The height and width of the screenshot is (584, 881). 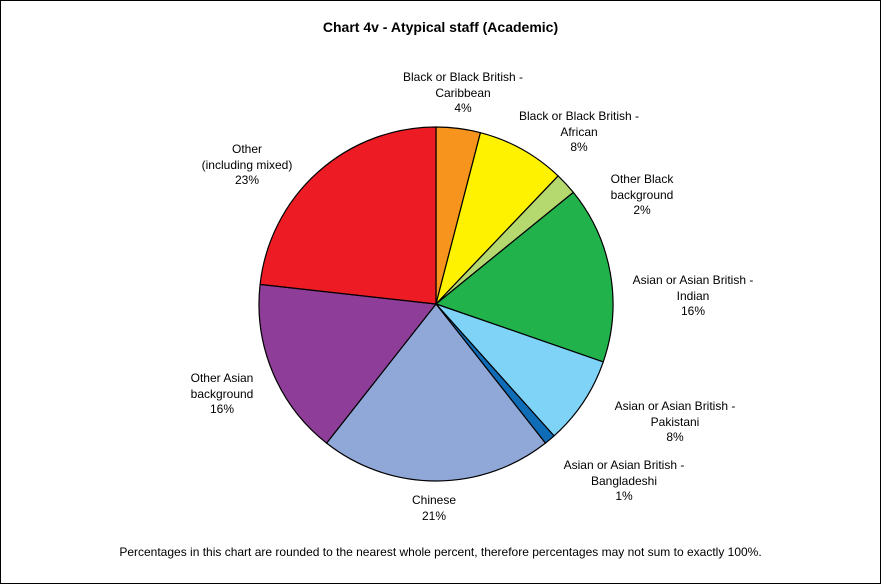 I want to click on slice-label-text: (including mixed), so click(x=247, y=164).